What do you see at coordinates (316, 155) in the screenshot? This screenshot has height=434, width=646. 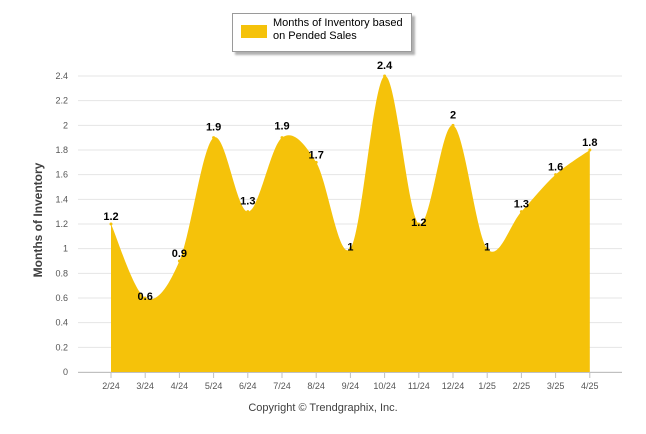 I see `data-label: 1.7` at bounding box center [316, 155].